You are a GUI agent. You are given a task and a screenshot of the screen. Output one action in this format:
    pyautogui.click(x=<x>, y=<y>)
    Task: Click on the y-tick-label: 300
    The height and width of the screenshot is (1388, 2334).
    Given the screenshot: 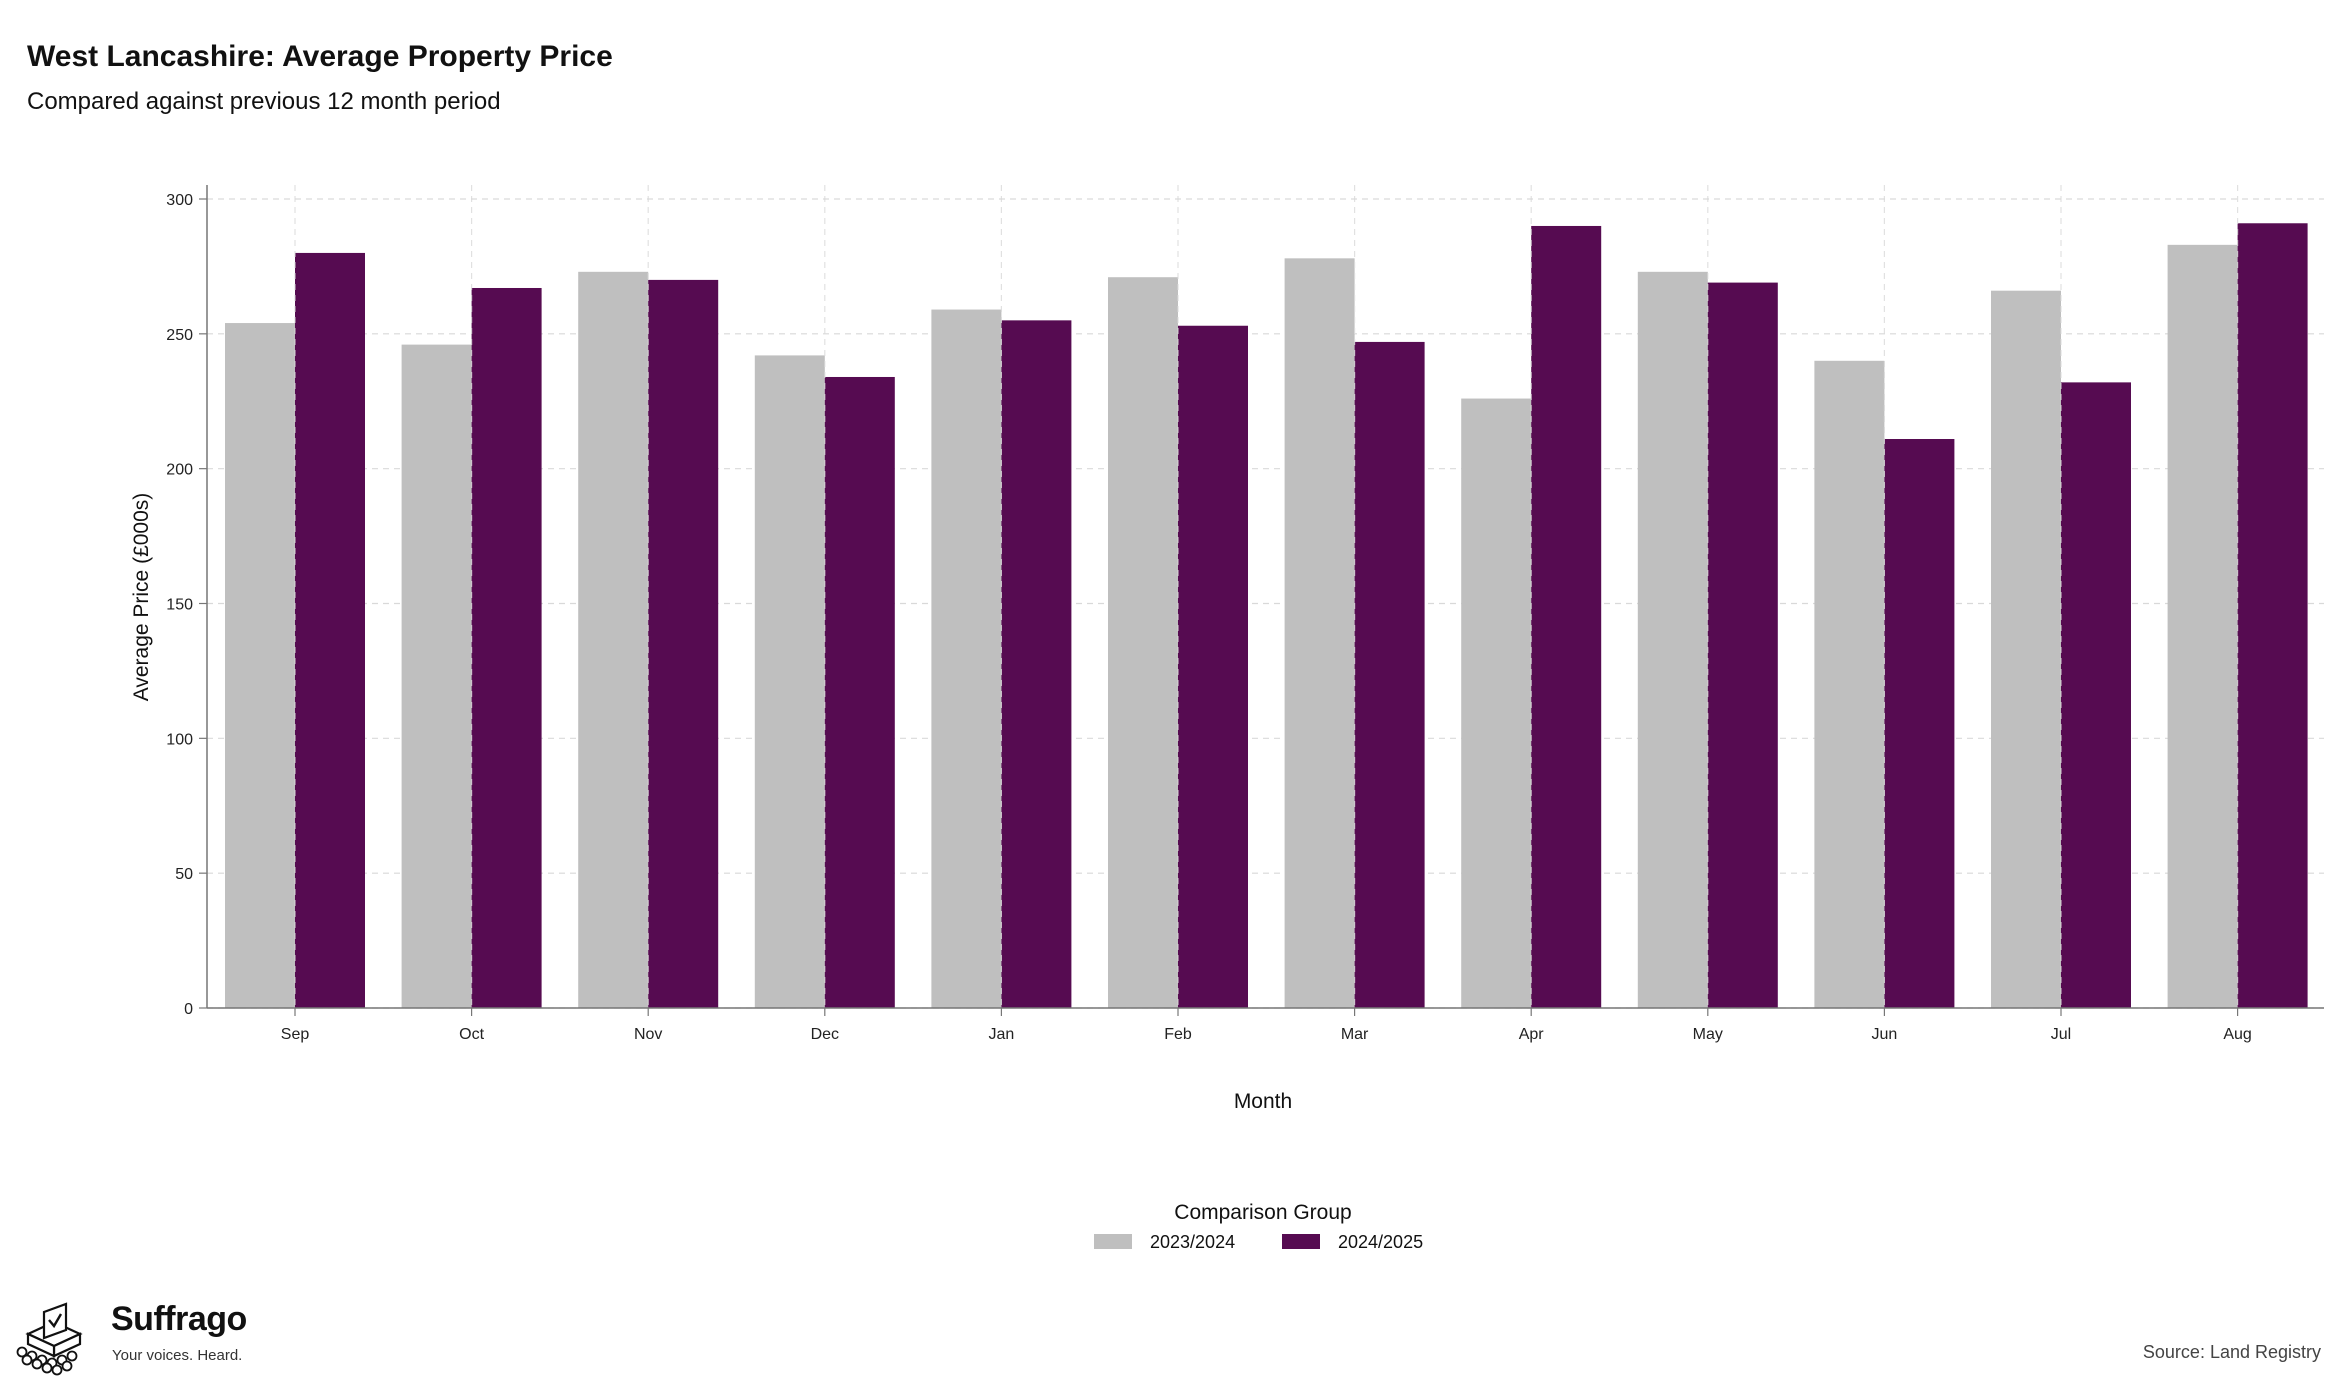 What is the action you would take?
    pyautogui.click(x=179, y=200)
    